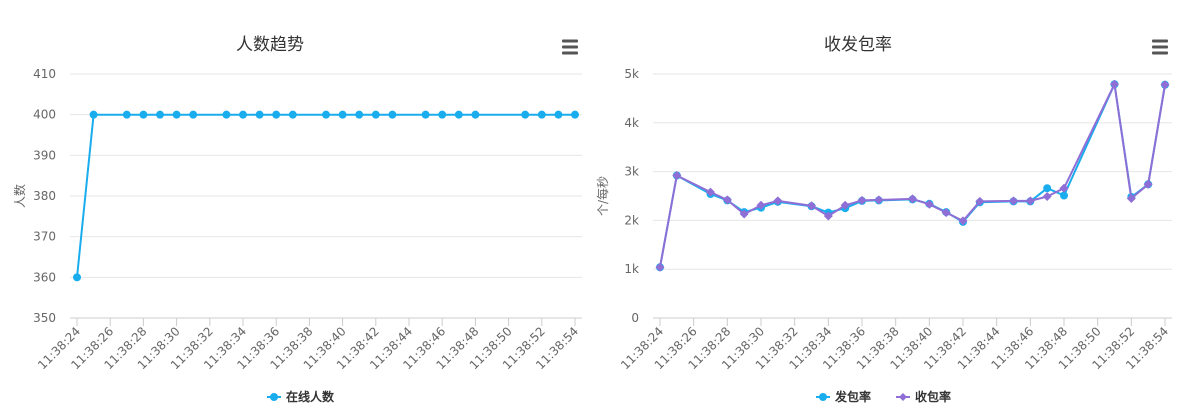  Describe the element at coordinates (310, 396) in the screenshot. I see `legend-label: 在线人数` at that location.